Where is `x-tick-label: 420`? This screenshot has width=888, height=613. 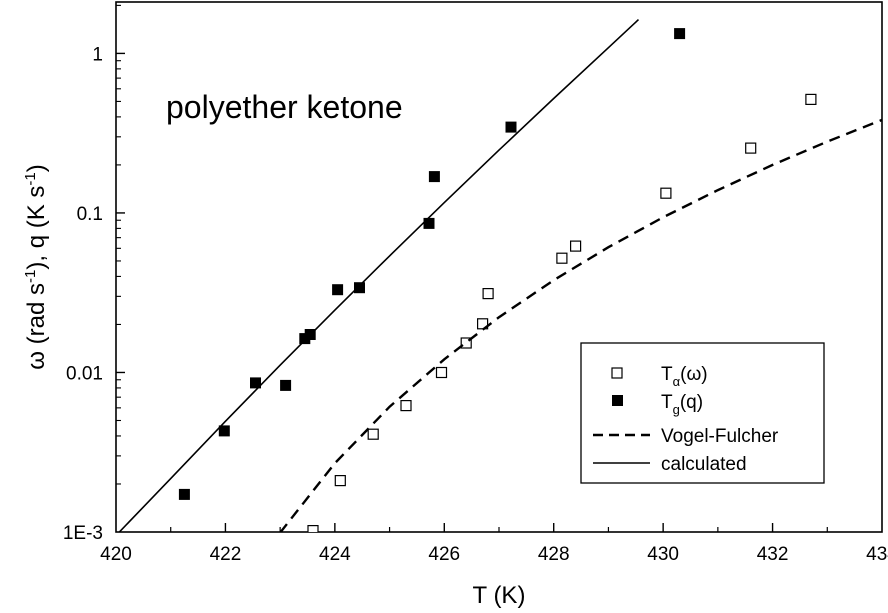 x-tick-label: 420 is located at coordinates (116, 554).